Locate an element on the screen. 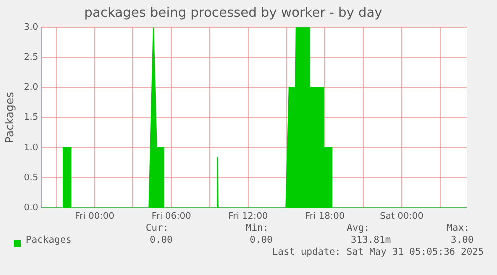  text: Cur: is located at coordinates (157, 228).